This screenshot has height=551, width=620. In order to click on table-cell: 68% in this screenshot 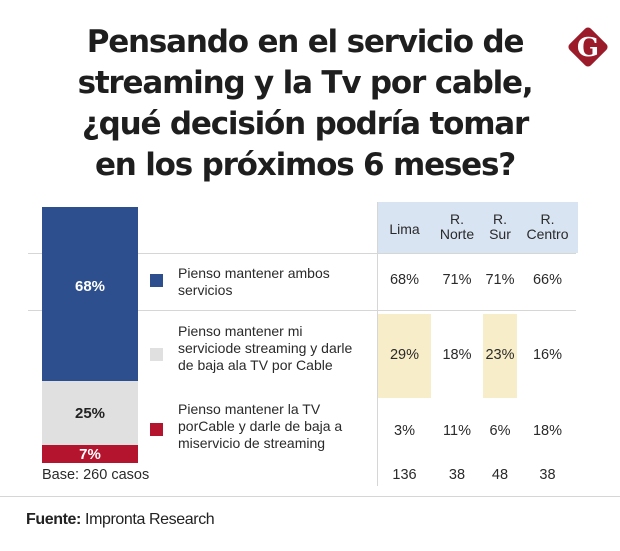, I will do `click(404, 280)`.